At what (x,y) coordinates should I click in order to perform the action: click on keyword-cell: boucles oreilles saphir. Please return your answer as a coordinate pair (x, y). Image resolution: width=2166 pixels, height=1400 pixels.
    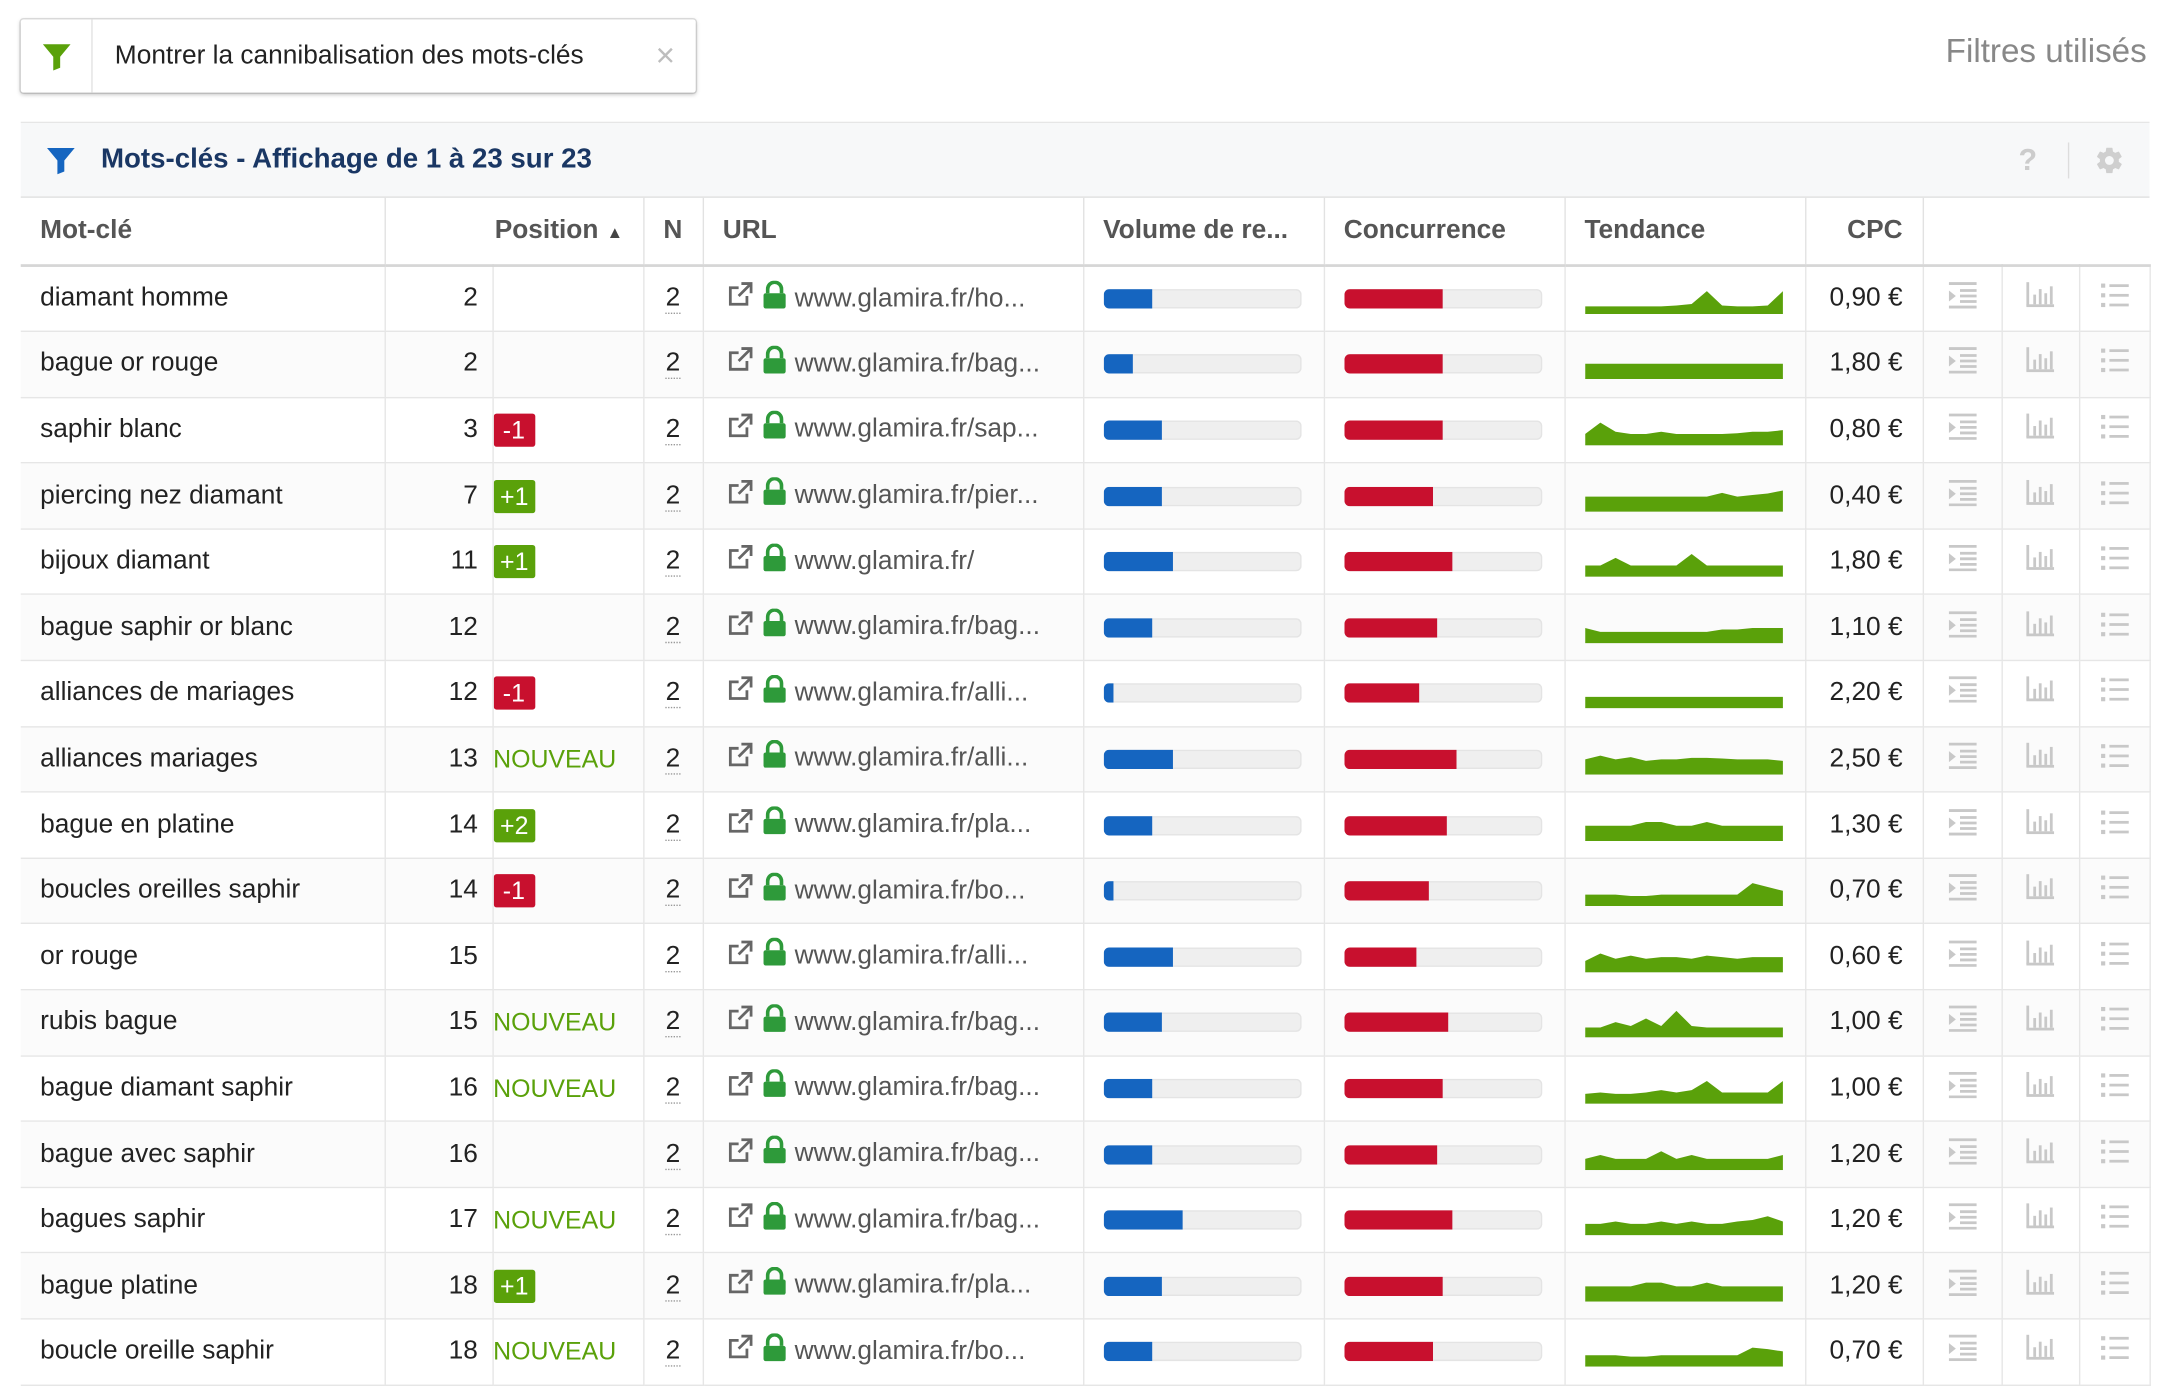
    Looking at the image, I should click on (203, 891).